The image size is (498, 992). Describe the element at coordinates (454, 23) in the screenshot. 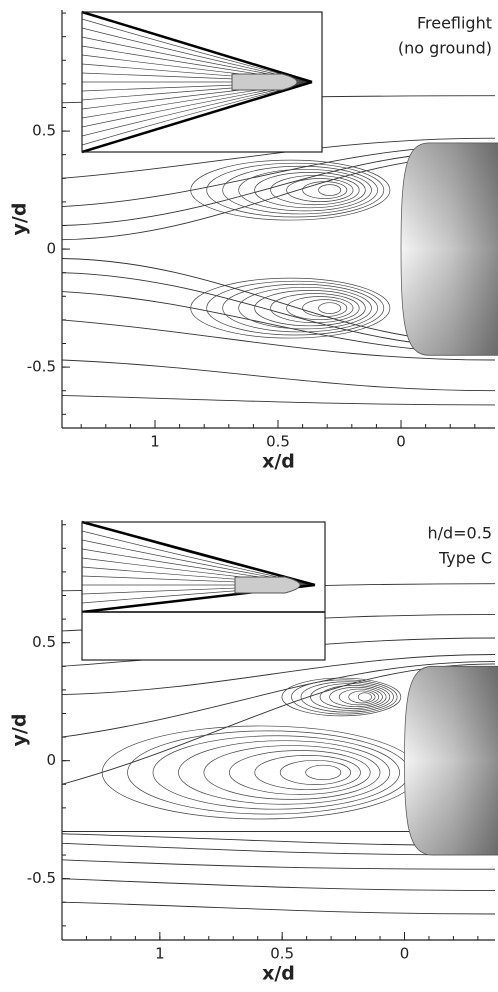

I see `annotation: Freeflight` at that location.